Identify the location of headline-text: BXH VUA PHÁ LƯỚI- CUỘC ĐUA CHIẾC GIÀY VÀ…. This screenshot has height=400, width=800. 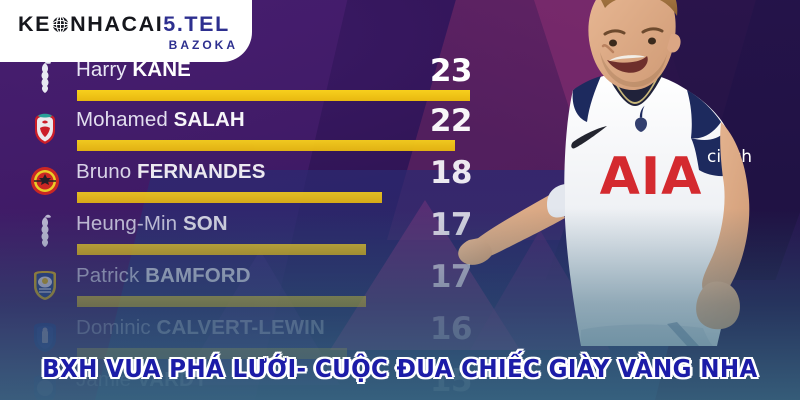
(400, 368).